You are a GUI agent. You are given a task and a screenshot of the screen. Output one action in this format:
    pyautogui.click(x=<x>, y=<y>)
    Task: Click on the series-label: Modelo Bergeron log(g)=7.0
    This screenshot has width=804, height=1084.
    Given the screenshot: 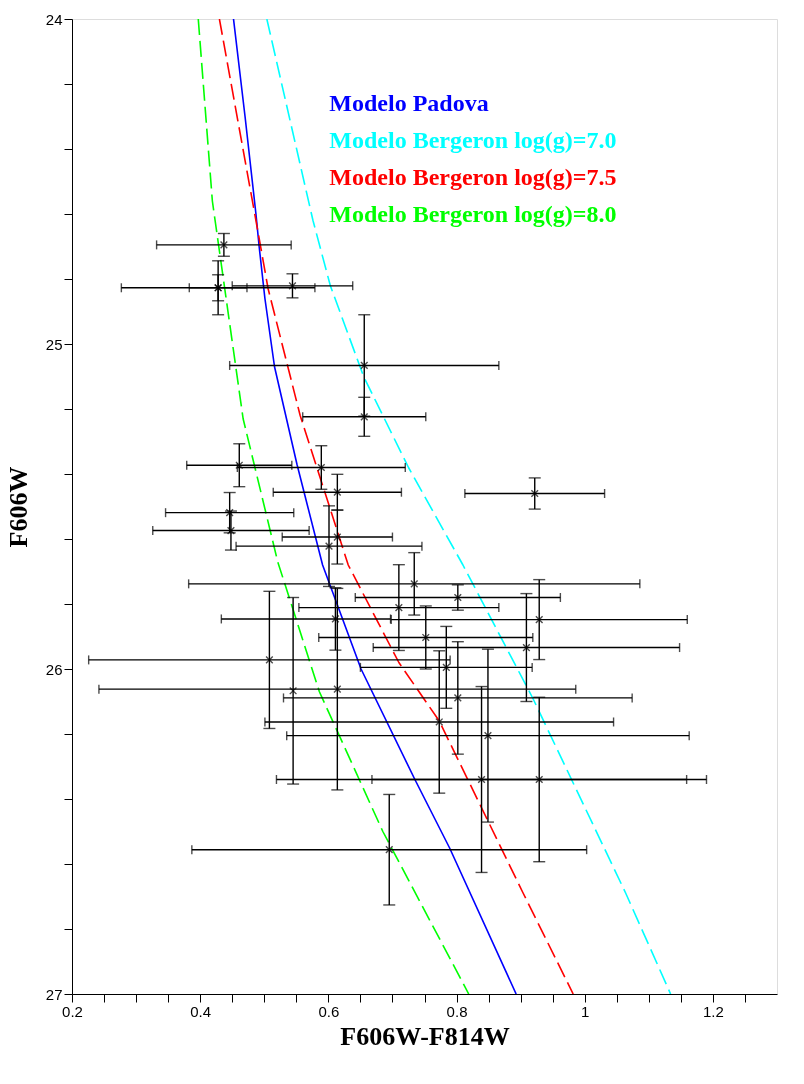 What is the action you would take?
    pyautogui.click(x=473, y=140)
    